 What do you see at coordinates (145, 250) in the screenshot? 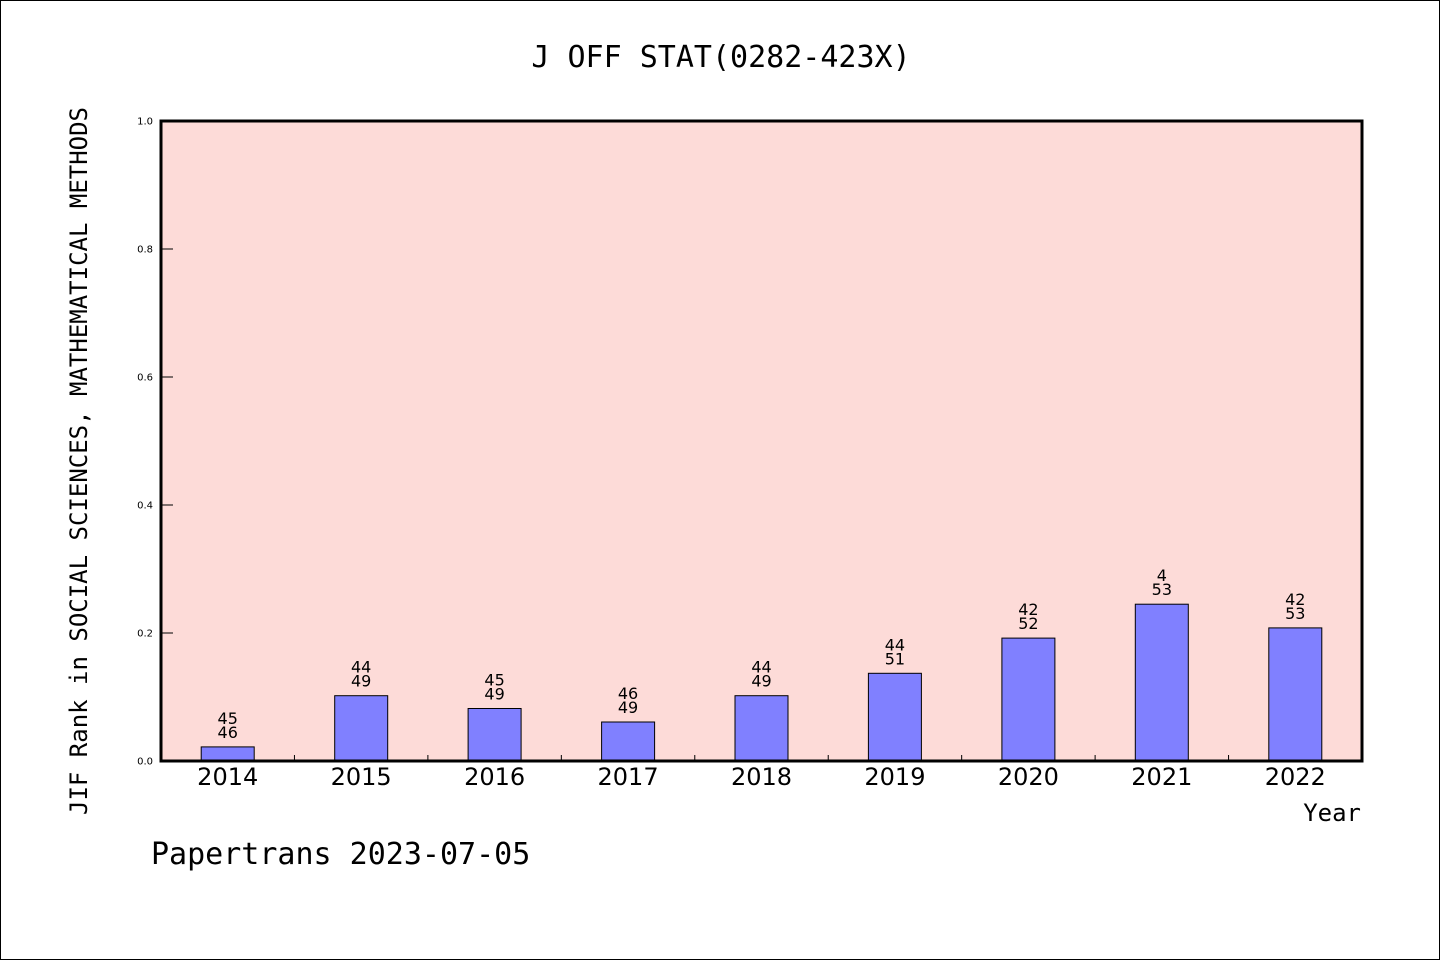
I see `y-tick-label-0.8: 0.8` at bounding box center [145, 250].